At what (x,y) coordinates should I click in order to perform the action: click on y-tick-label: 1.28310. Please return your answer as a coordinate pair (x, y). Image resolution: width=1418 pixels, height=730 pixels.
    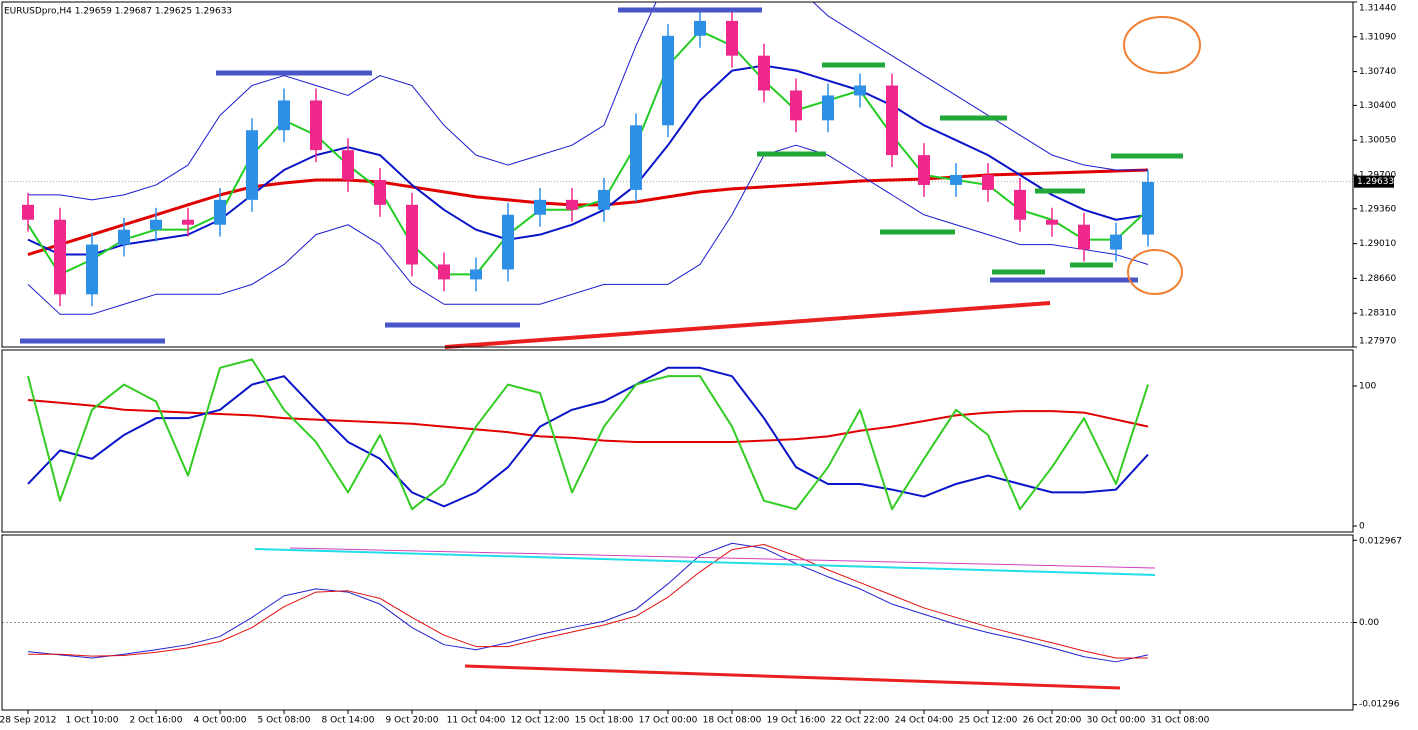
    Looking at the image, I should click on (1377, 314).